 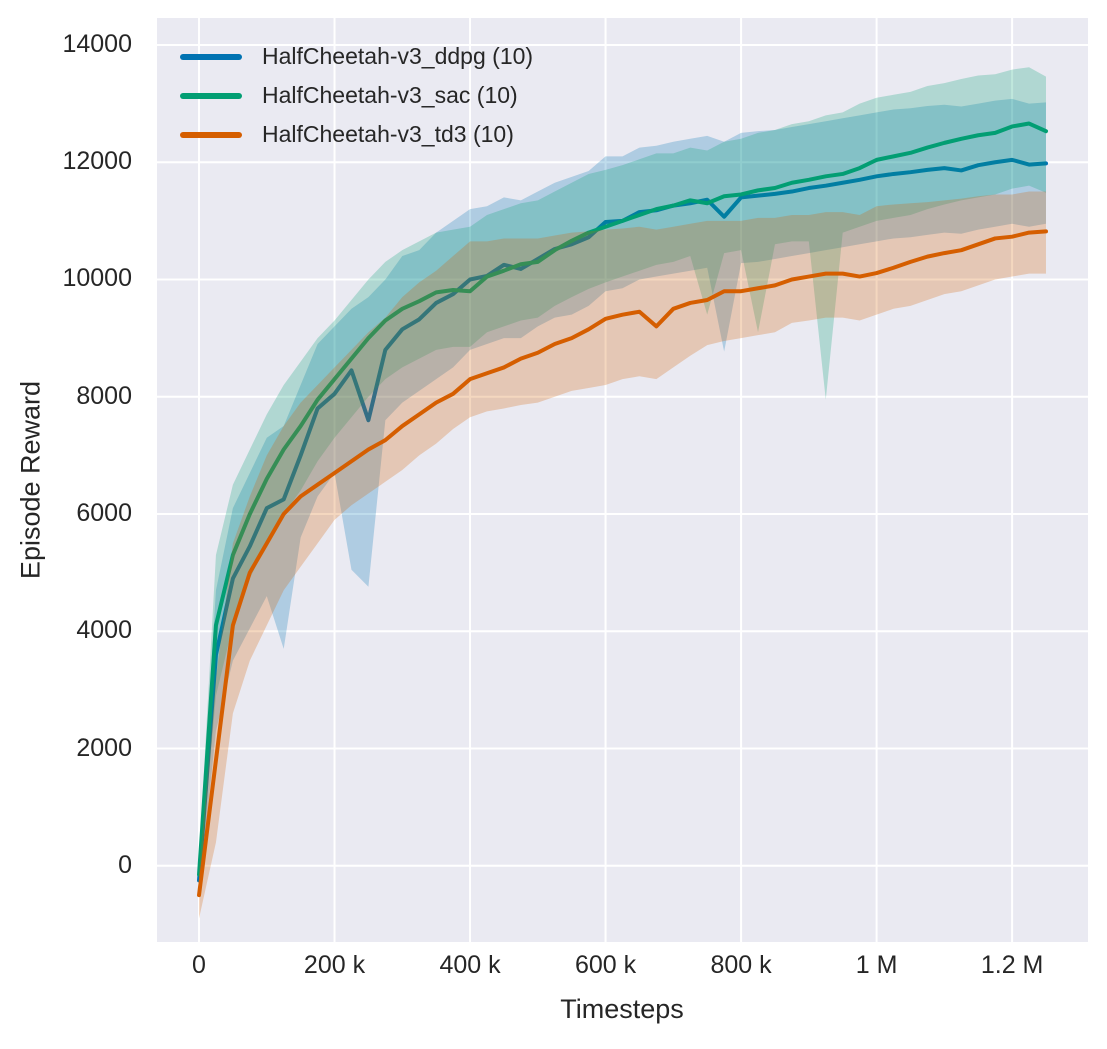 I want to click on legend-item-1: HalfCheetah-v3_sac (10), so click(x=356, y=95).